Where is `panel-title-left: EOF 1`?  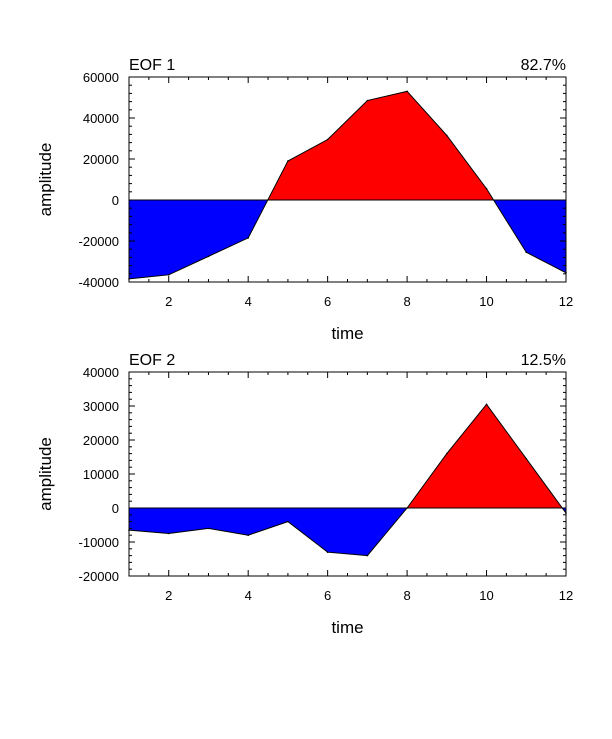 panel-title-left: EOF 1 is located at coordinates (152, 65).